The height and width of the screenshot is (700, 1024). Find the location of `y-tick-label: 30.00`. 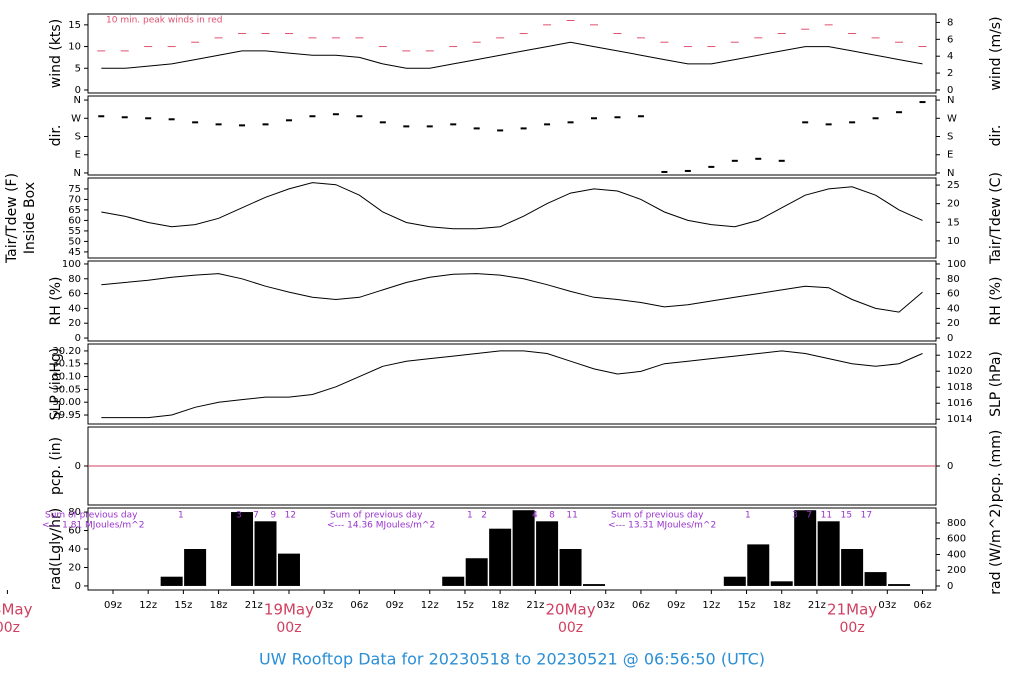

y-tick-label: 30.00 is located at coordinates (66, 402).